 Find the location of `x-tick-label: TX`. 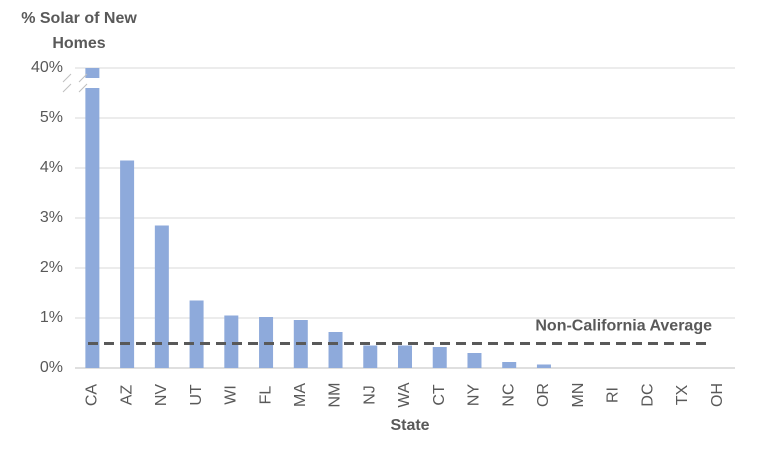

x-tick-label: TX is located at coordinates (682, 394).